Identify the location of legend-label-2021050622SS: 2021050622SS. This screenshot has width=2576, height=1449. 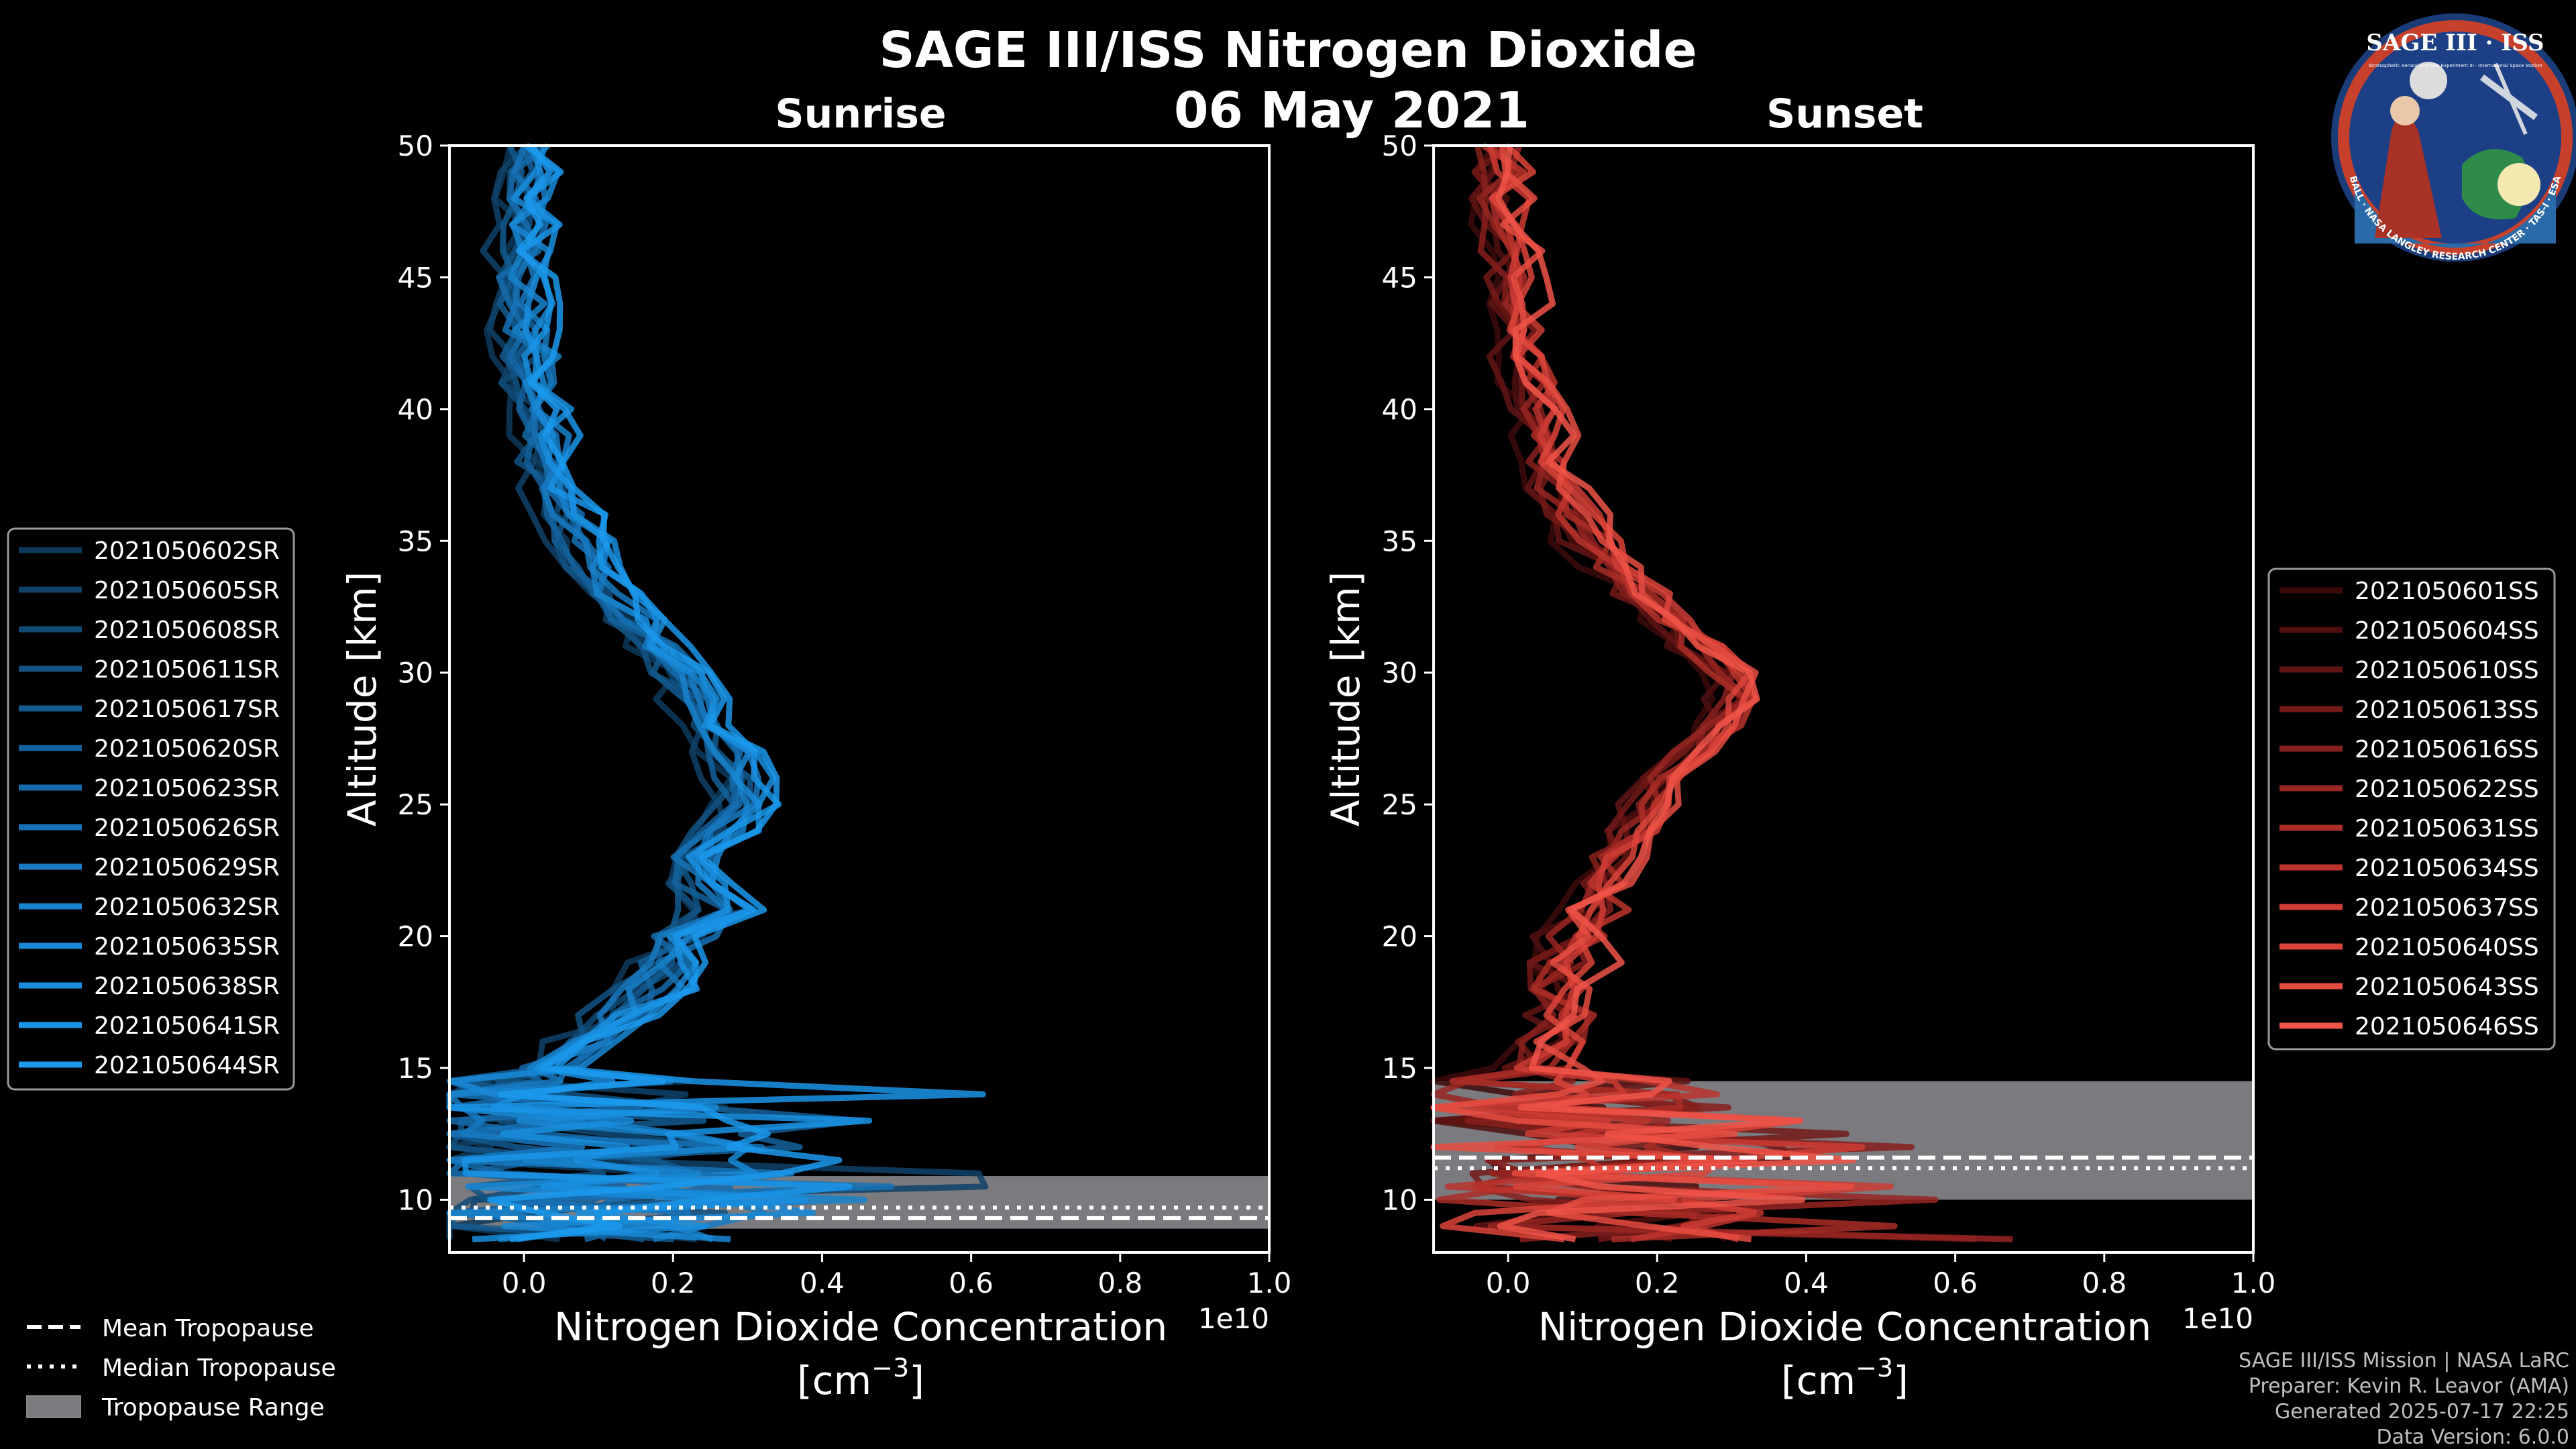
(2447, 789).